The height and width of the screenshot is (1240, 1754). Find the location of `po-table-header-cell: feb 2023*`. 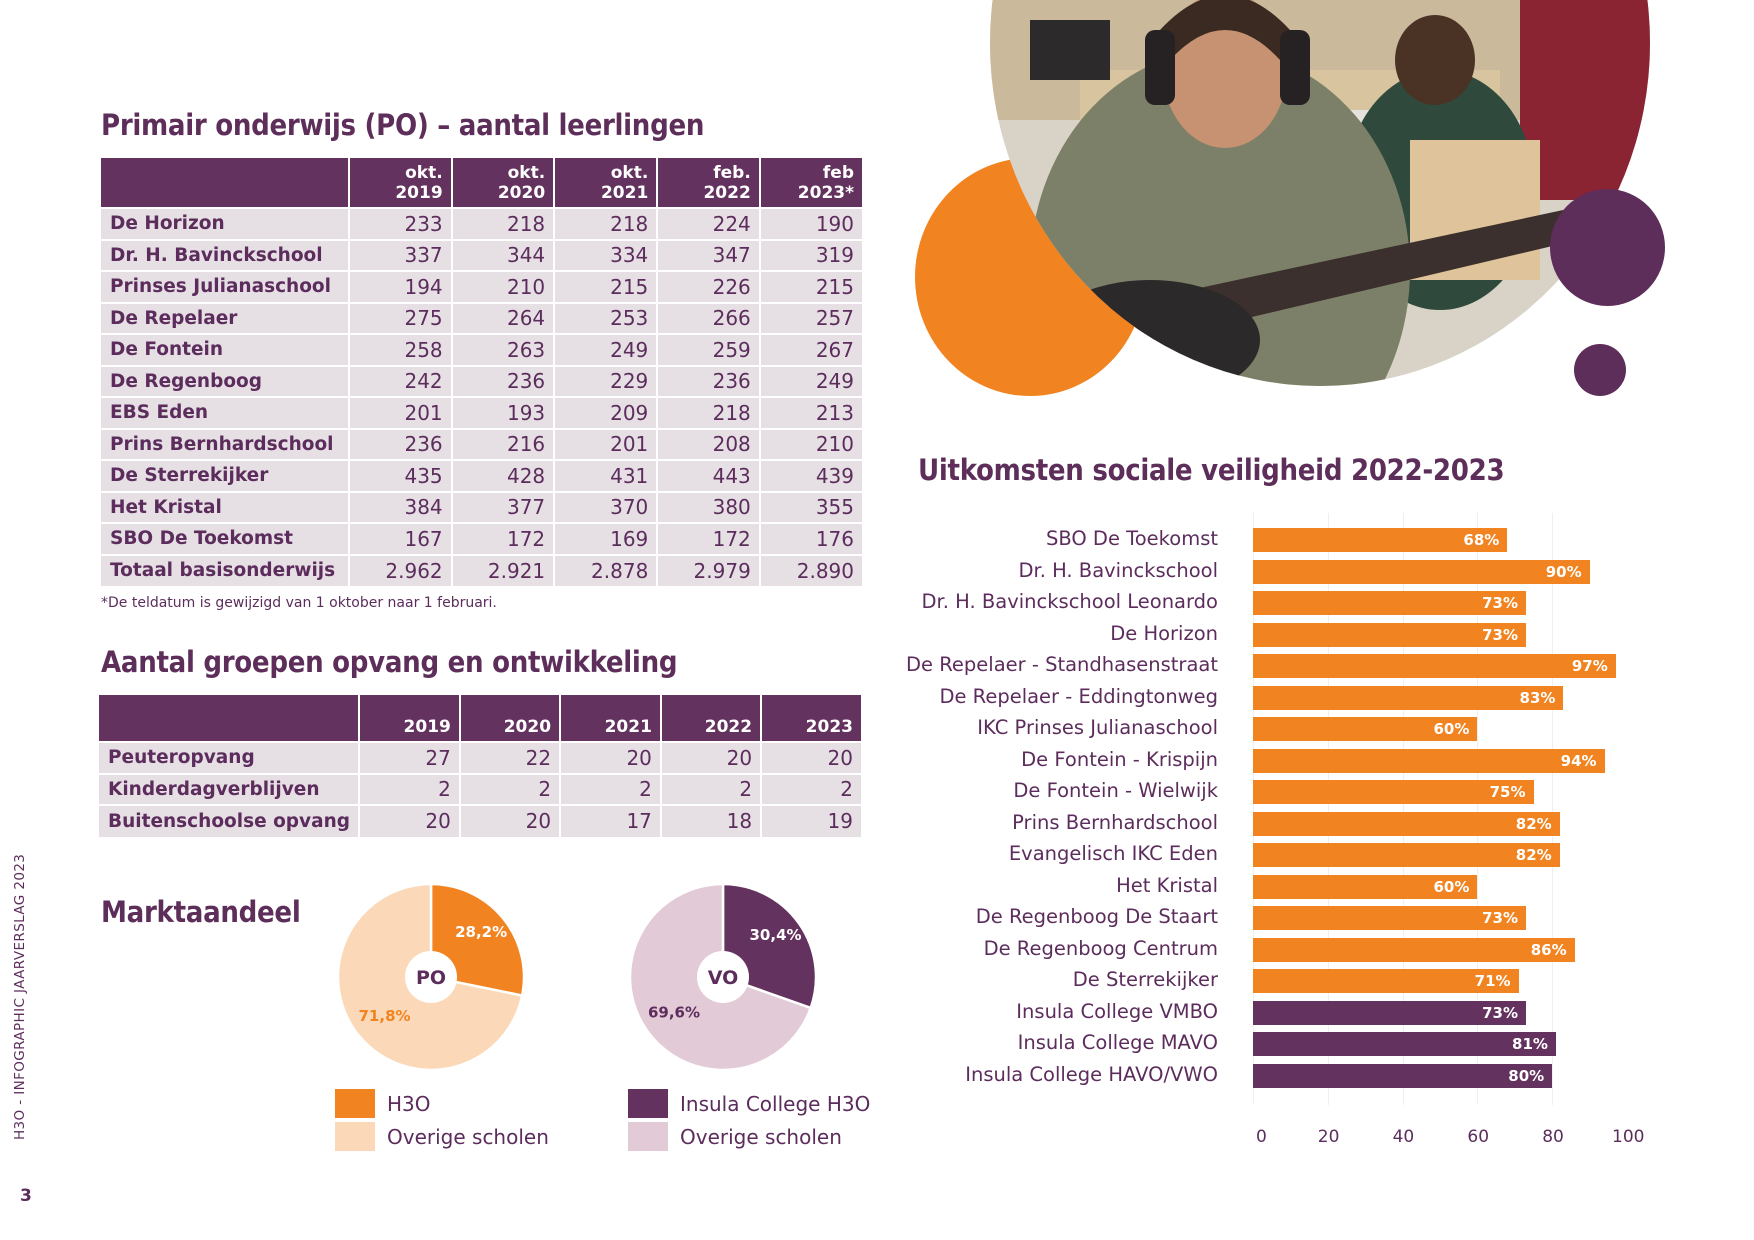

po-table-header-cell: feb 2023* is located at coordinates (810, 183).